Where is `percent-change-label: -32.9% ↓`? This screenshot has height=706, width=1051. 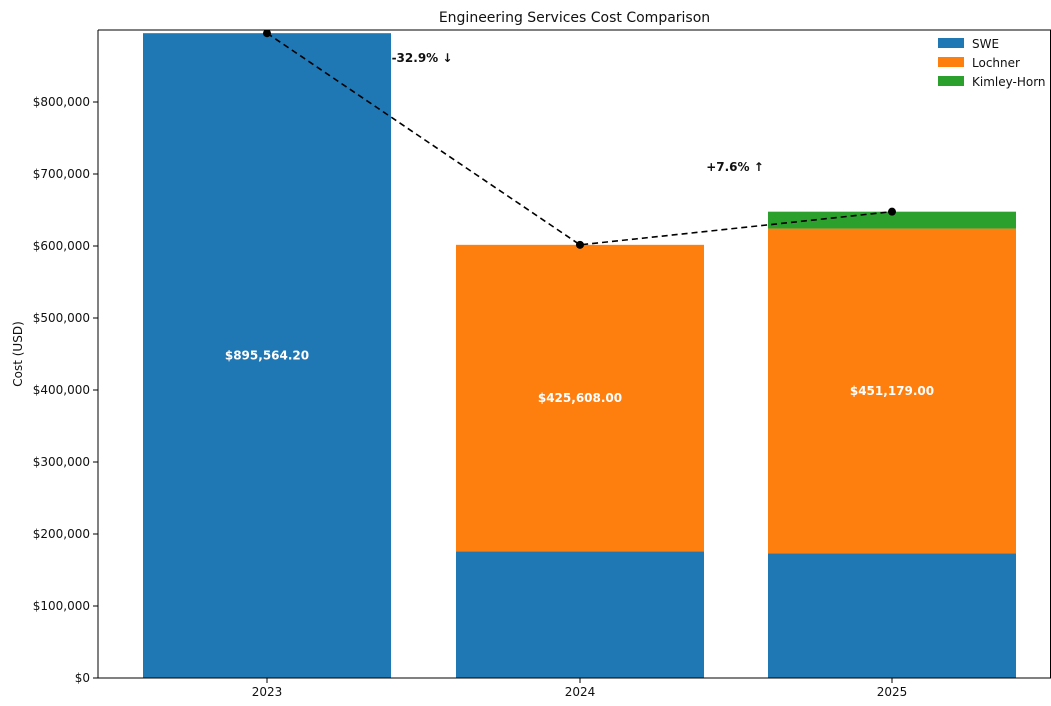
percent-change-label: -32.9% ↓ is located at coordinates (422, 58).